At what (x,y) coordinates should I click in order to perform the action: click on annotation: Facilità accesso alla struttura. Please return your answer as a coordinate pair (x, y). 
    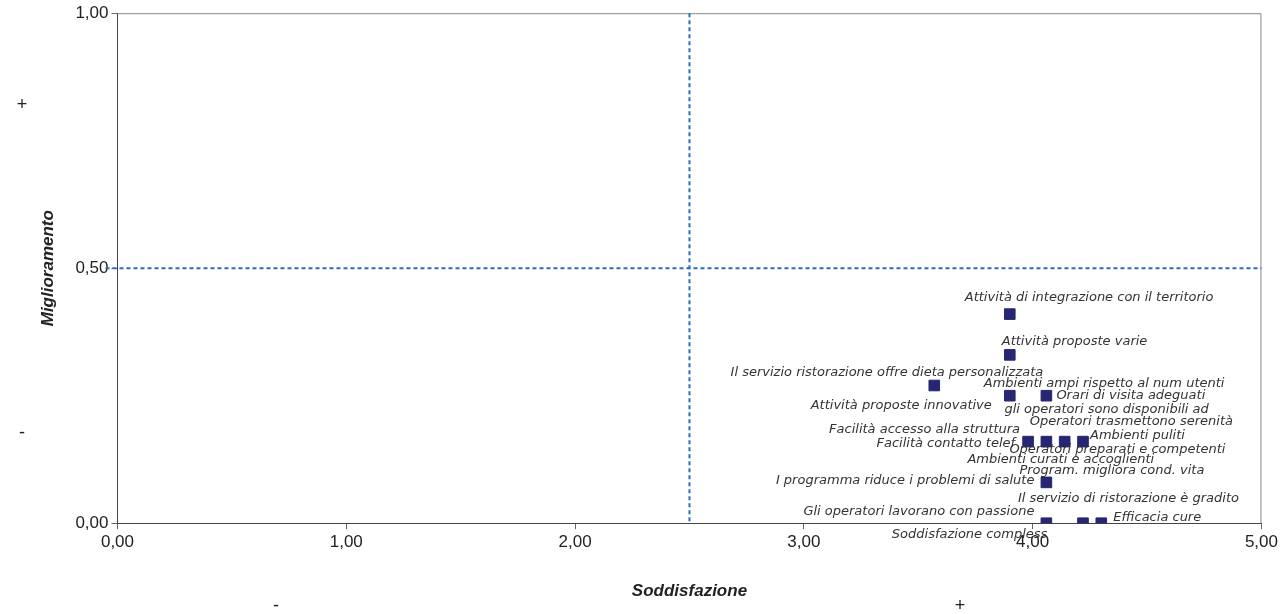
    Looking at the image, I should click on (925, 428).